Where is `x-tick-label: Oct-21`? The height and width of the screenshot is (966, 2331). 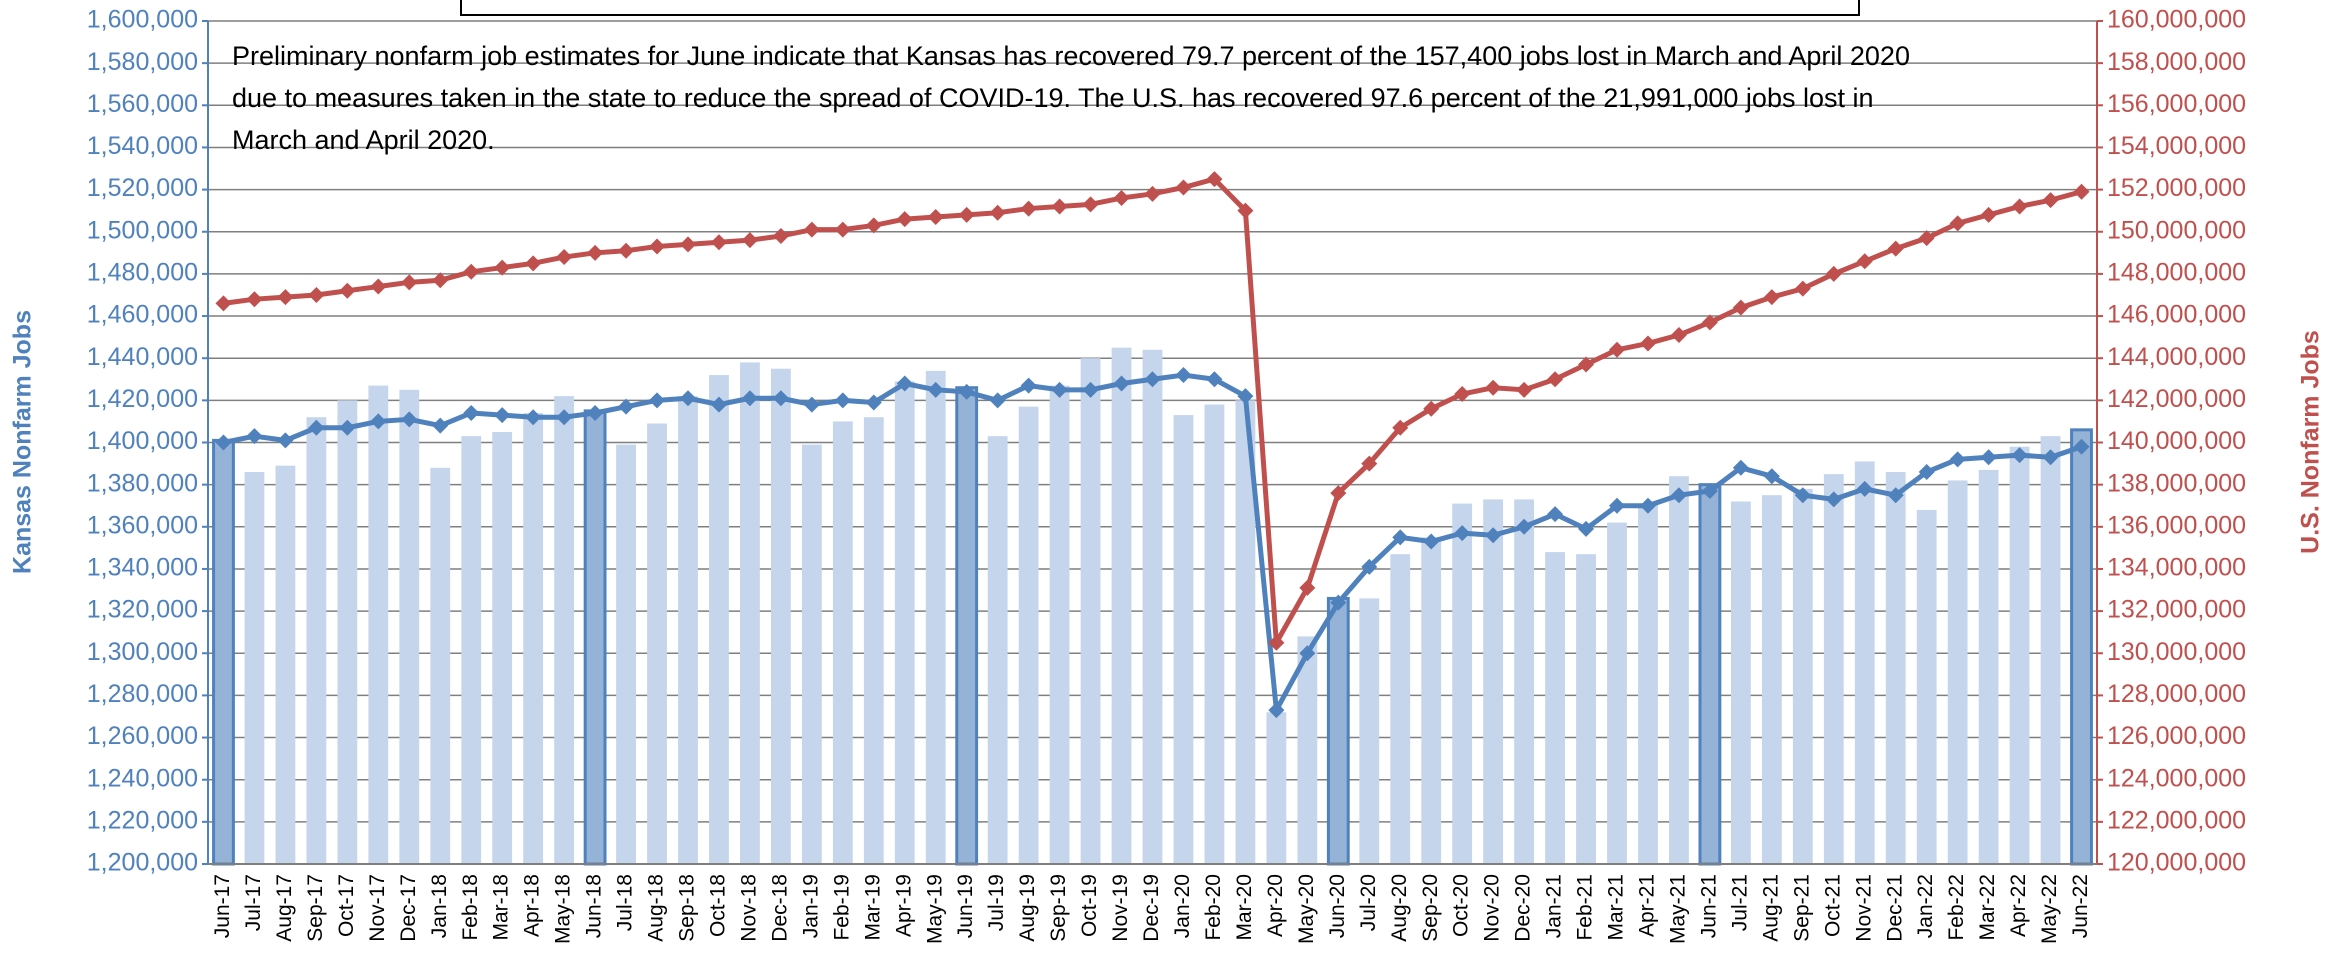 x-tick-label: Oct-21 is located at coordinates (1832, 905).